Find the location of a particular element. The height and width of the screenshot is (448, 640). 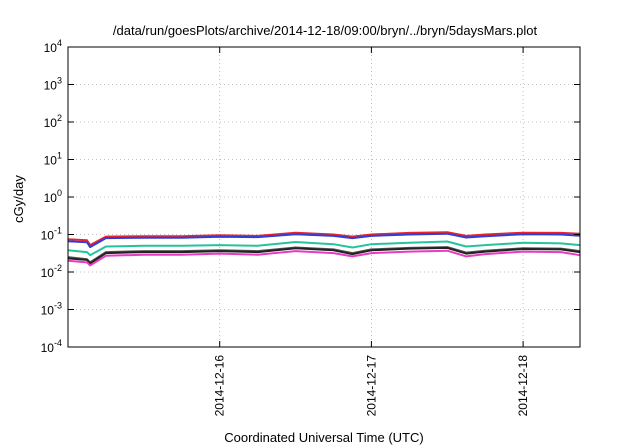

data-series is located at coordinates (324, 249).